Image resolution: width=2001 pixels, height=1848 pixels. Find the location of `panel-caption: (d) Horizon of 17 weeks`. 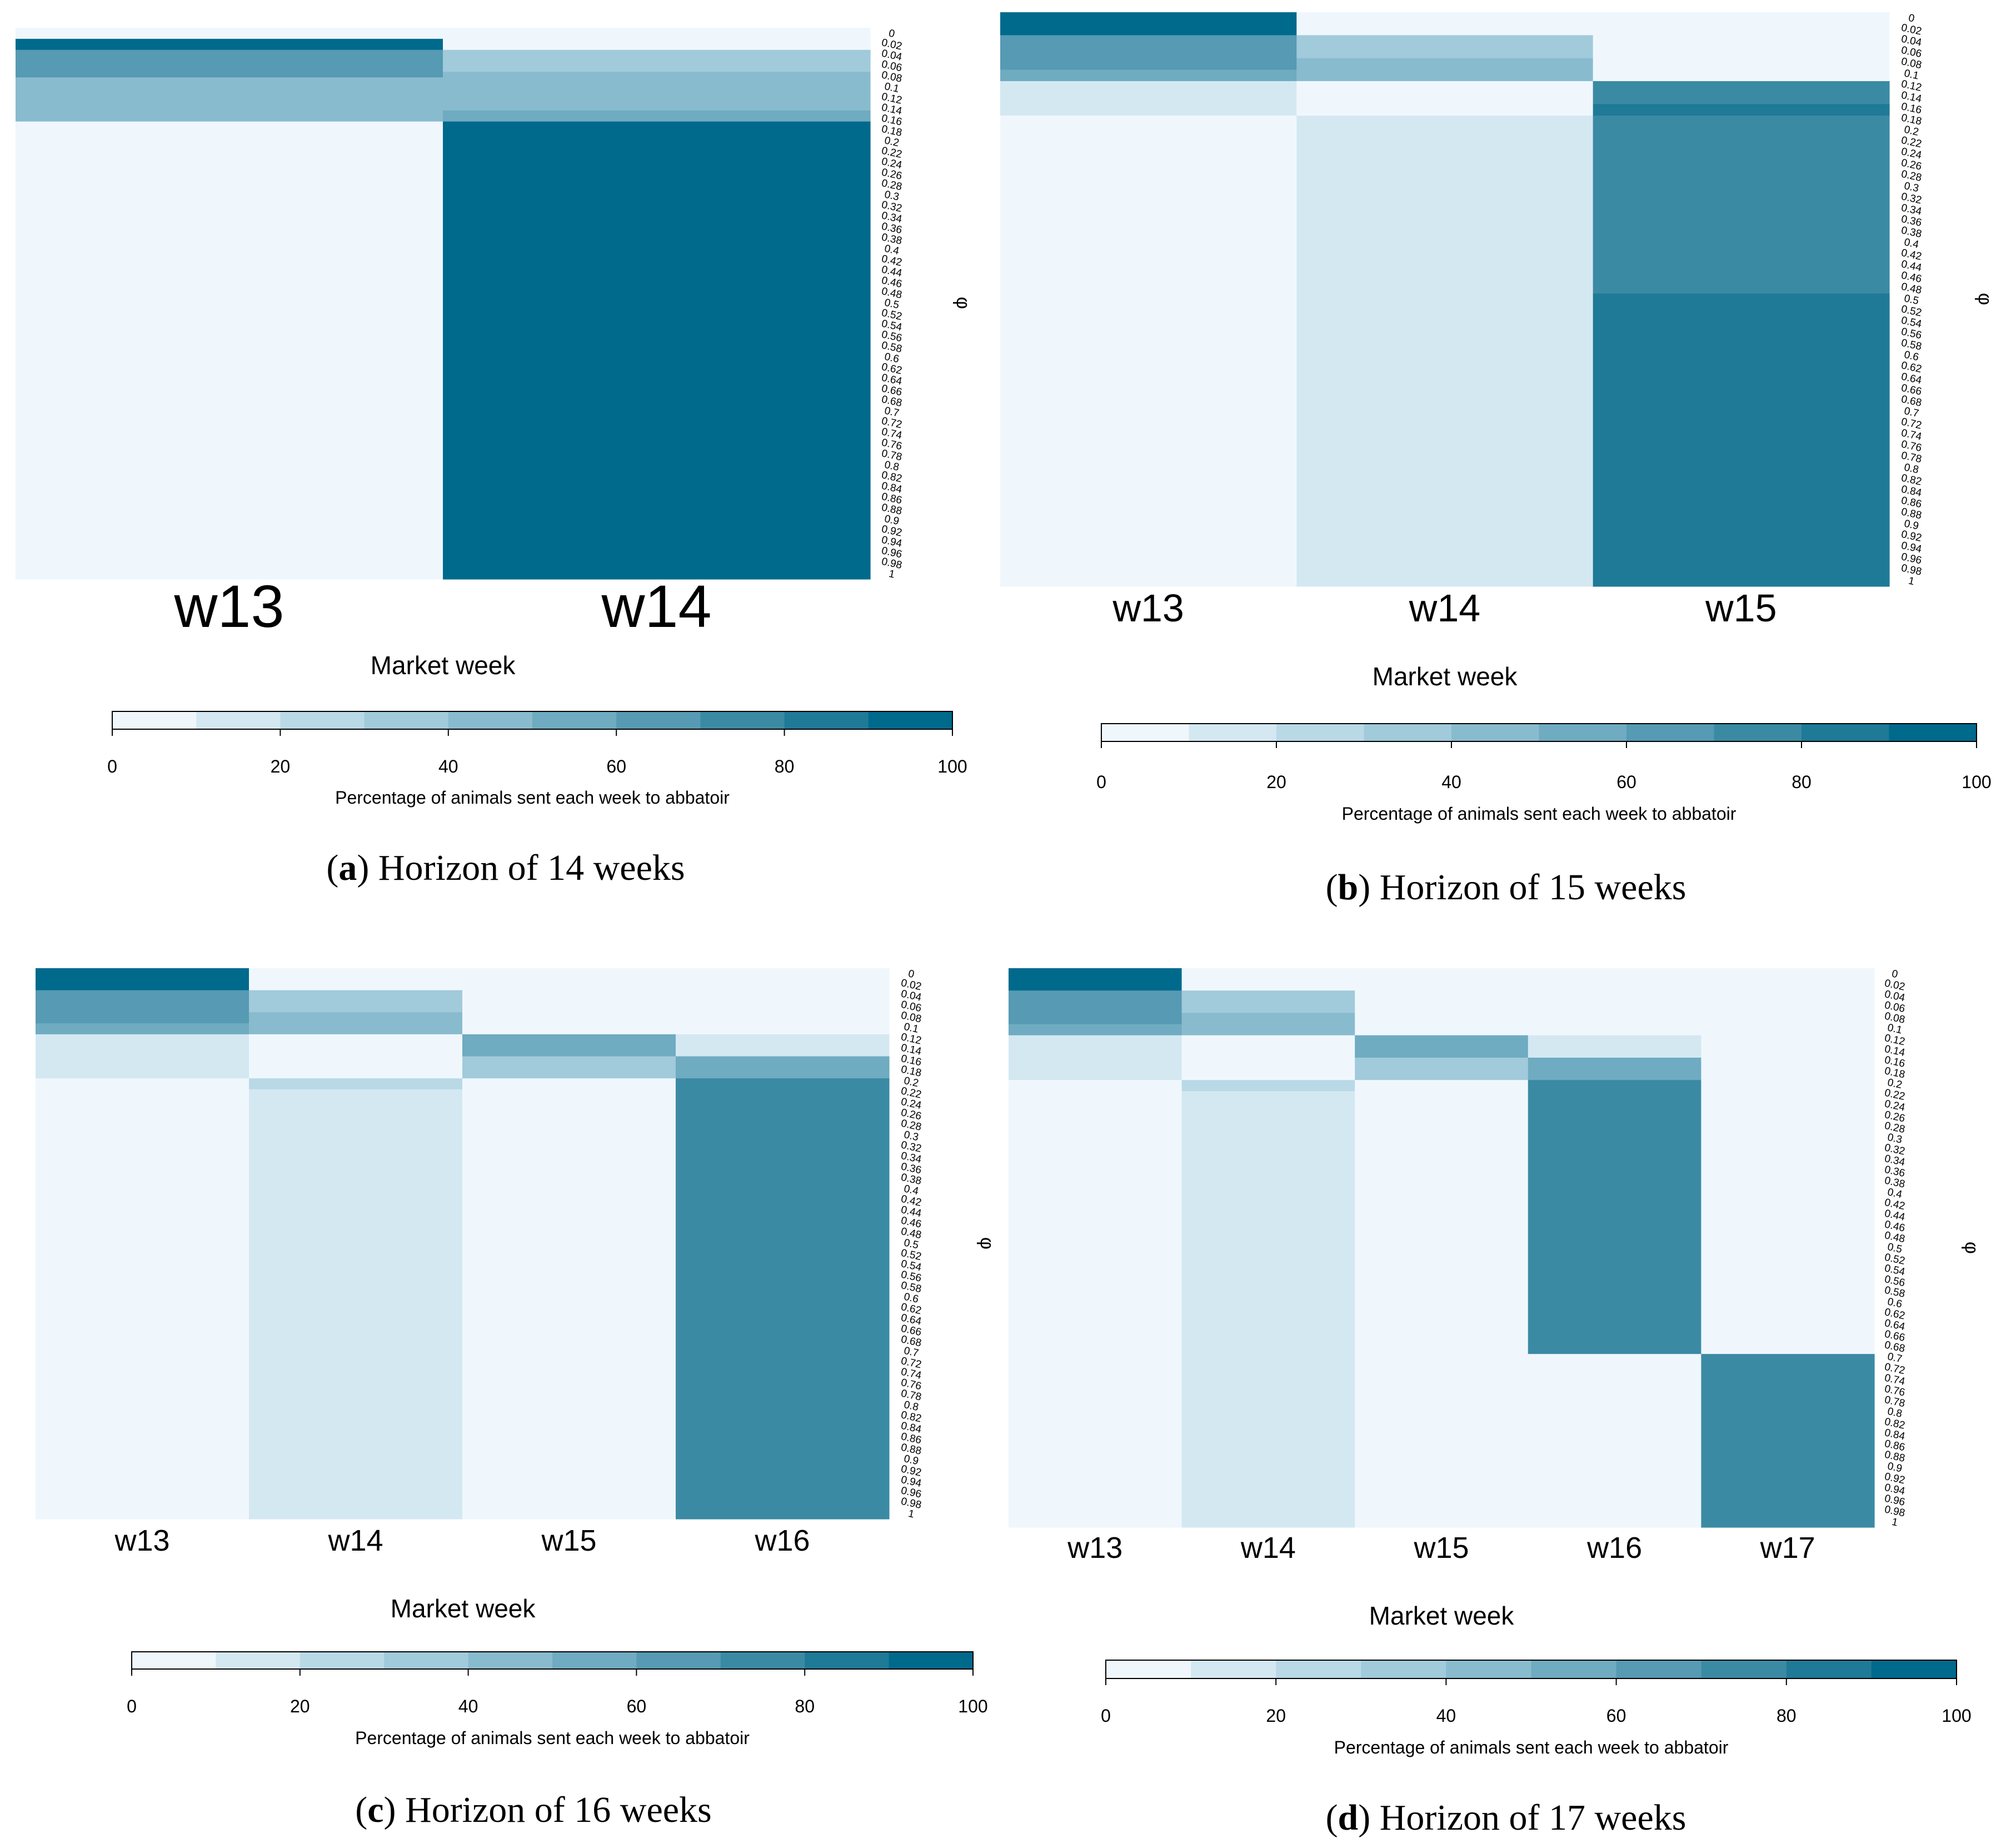

panel-caption: (d) Horizon of 17 weeks is located at coordinates (1506, 1817).